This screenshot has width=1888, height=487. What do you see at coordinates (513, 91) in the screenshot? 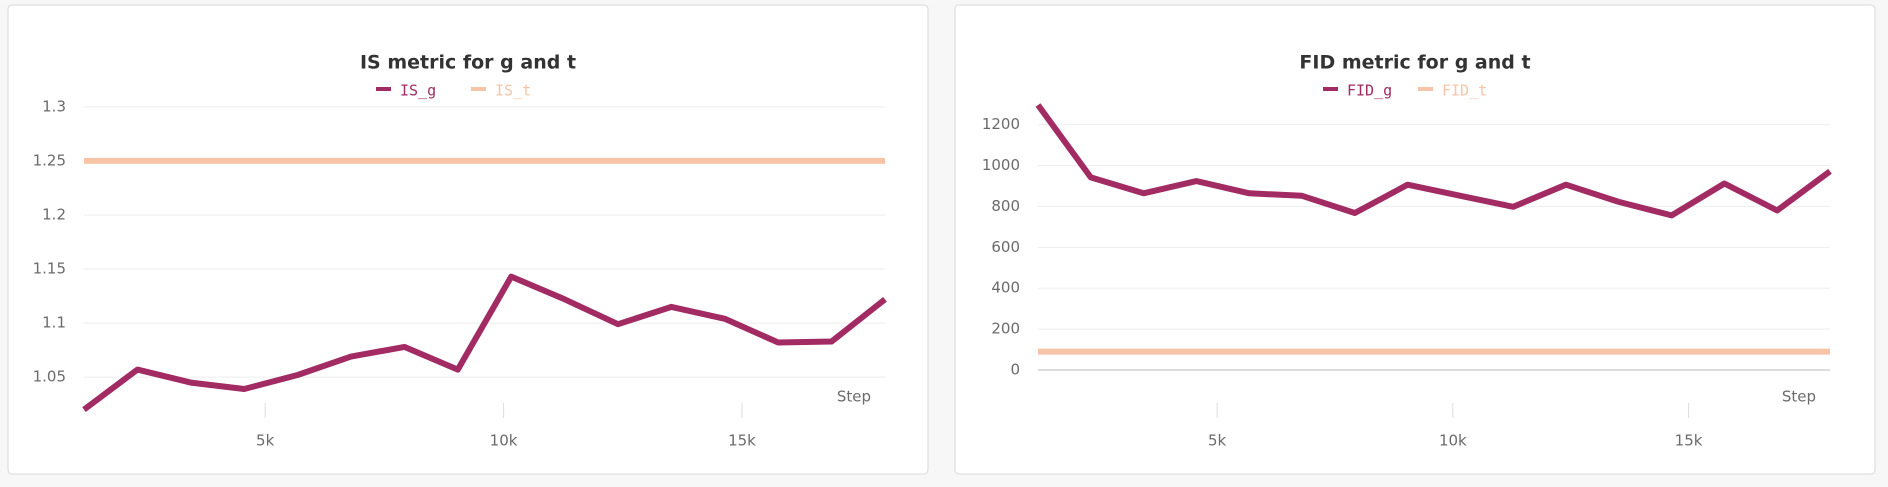
I see `legend-label: IS_t` at bounding box center [513, 91].